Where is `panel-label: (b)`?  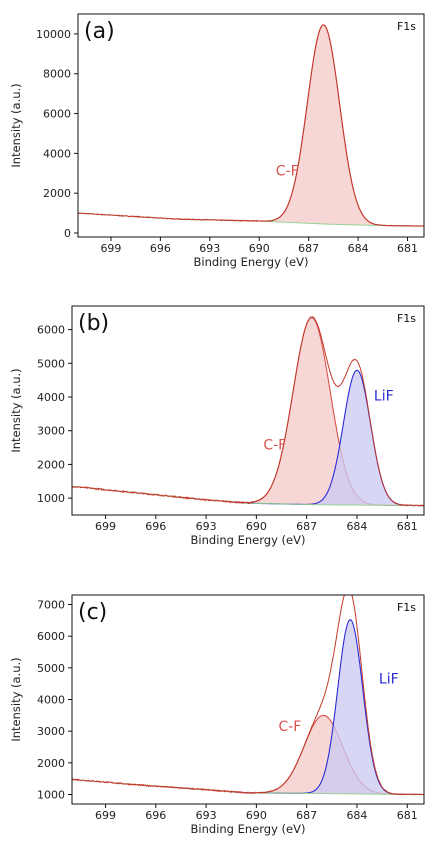 panel-label: (b) is located at coordinates (93, 323).